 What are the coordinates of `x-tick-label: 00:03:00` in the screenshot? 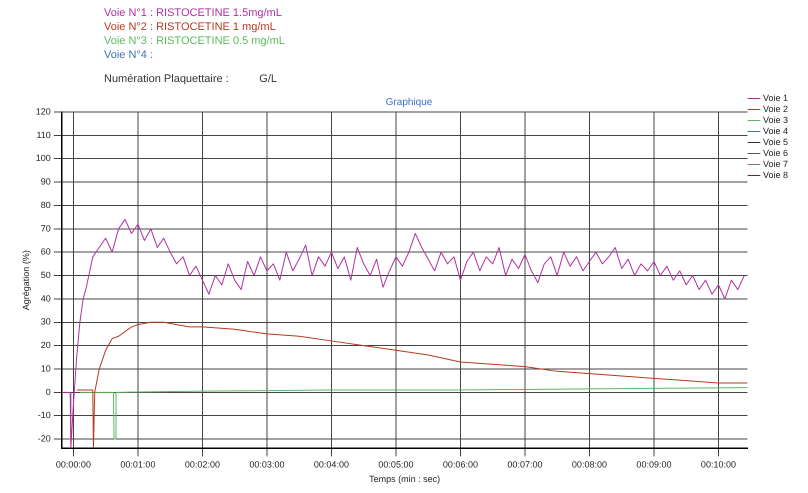 It's located at (266, 464).